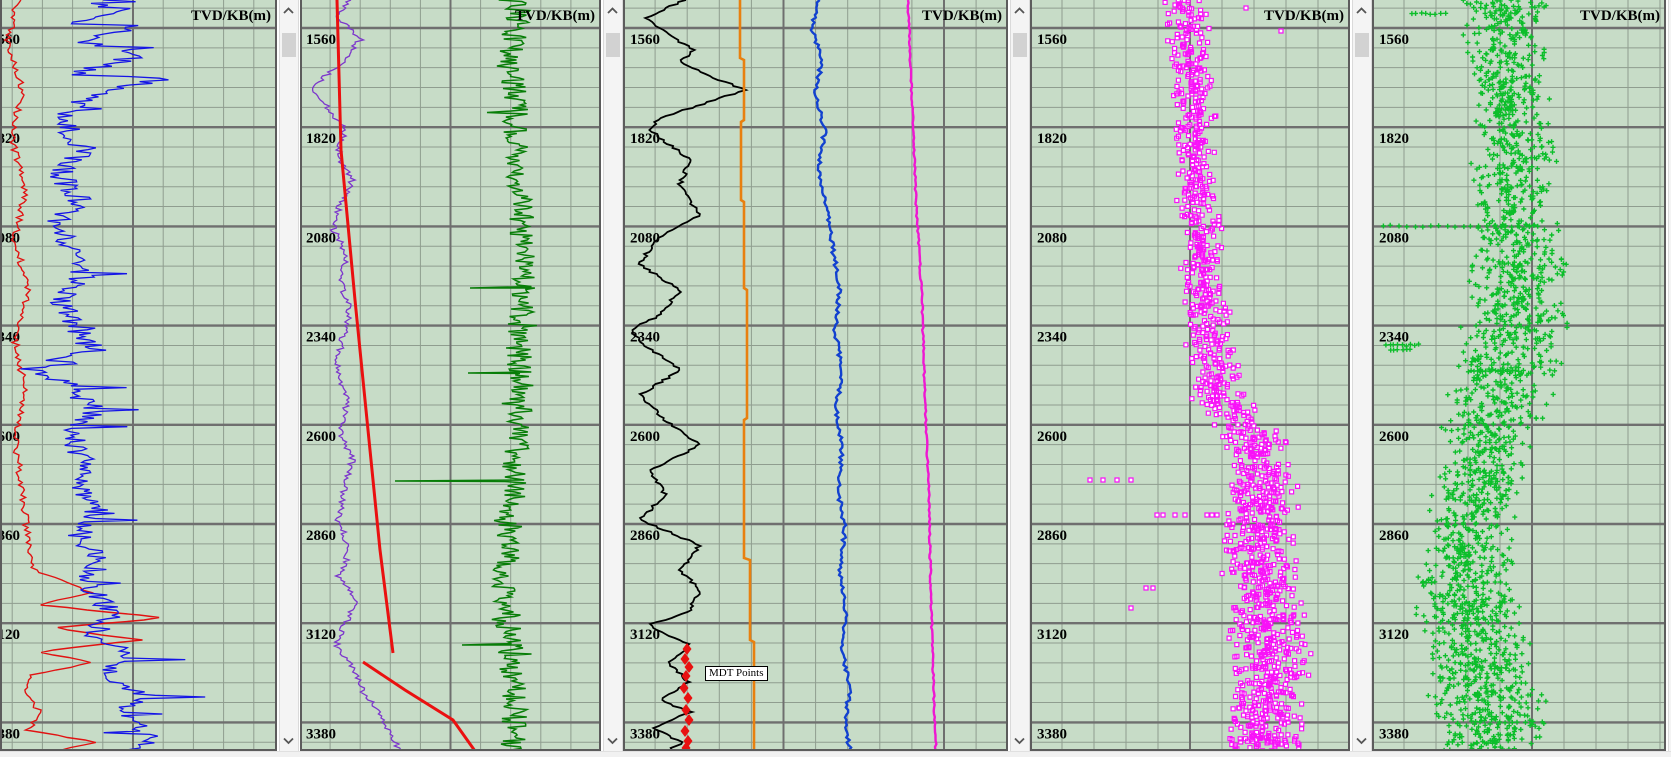 This screenshot has height=757, width=1671. What do you see at coordinates (835, 754) in the screenshot?
I see `bottom-strip` at bounding box center [835, 754].